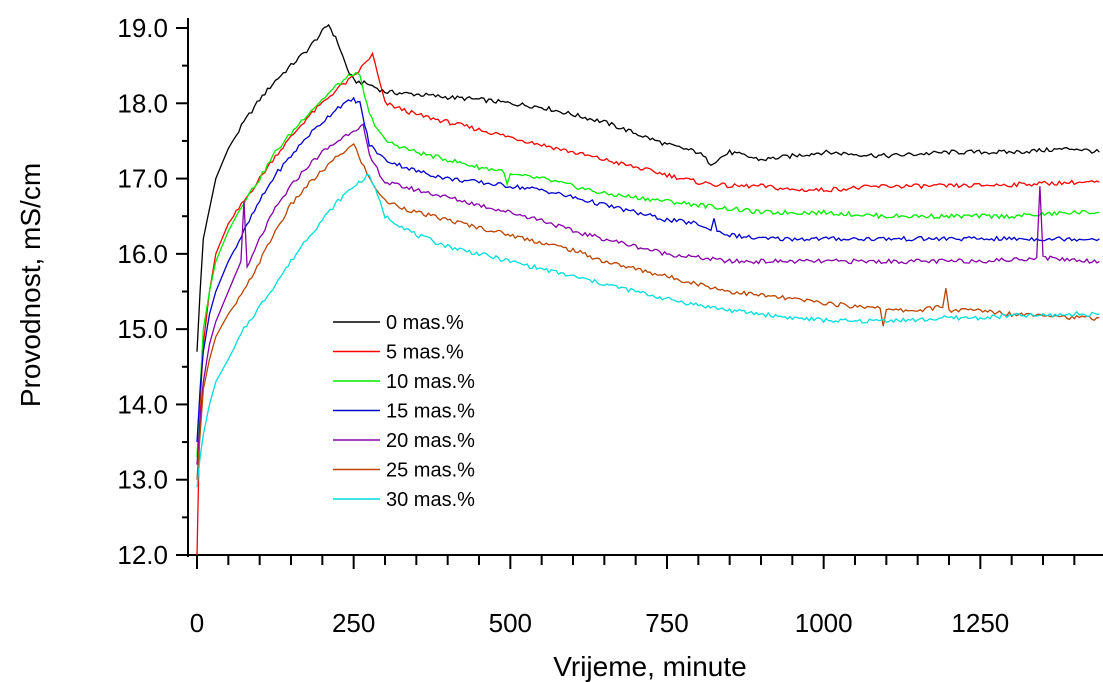 This screenshot has width=1103, height=682. I want to click on y-tick-label: 14.0, so click(142, 404).